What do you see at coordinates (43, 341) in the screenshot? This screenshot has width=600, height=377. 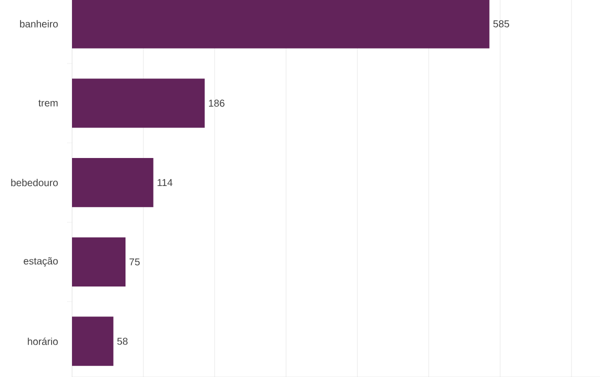 I see `y-tick-label: horário` at bounding box center [43, 341].